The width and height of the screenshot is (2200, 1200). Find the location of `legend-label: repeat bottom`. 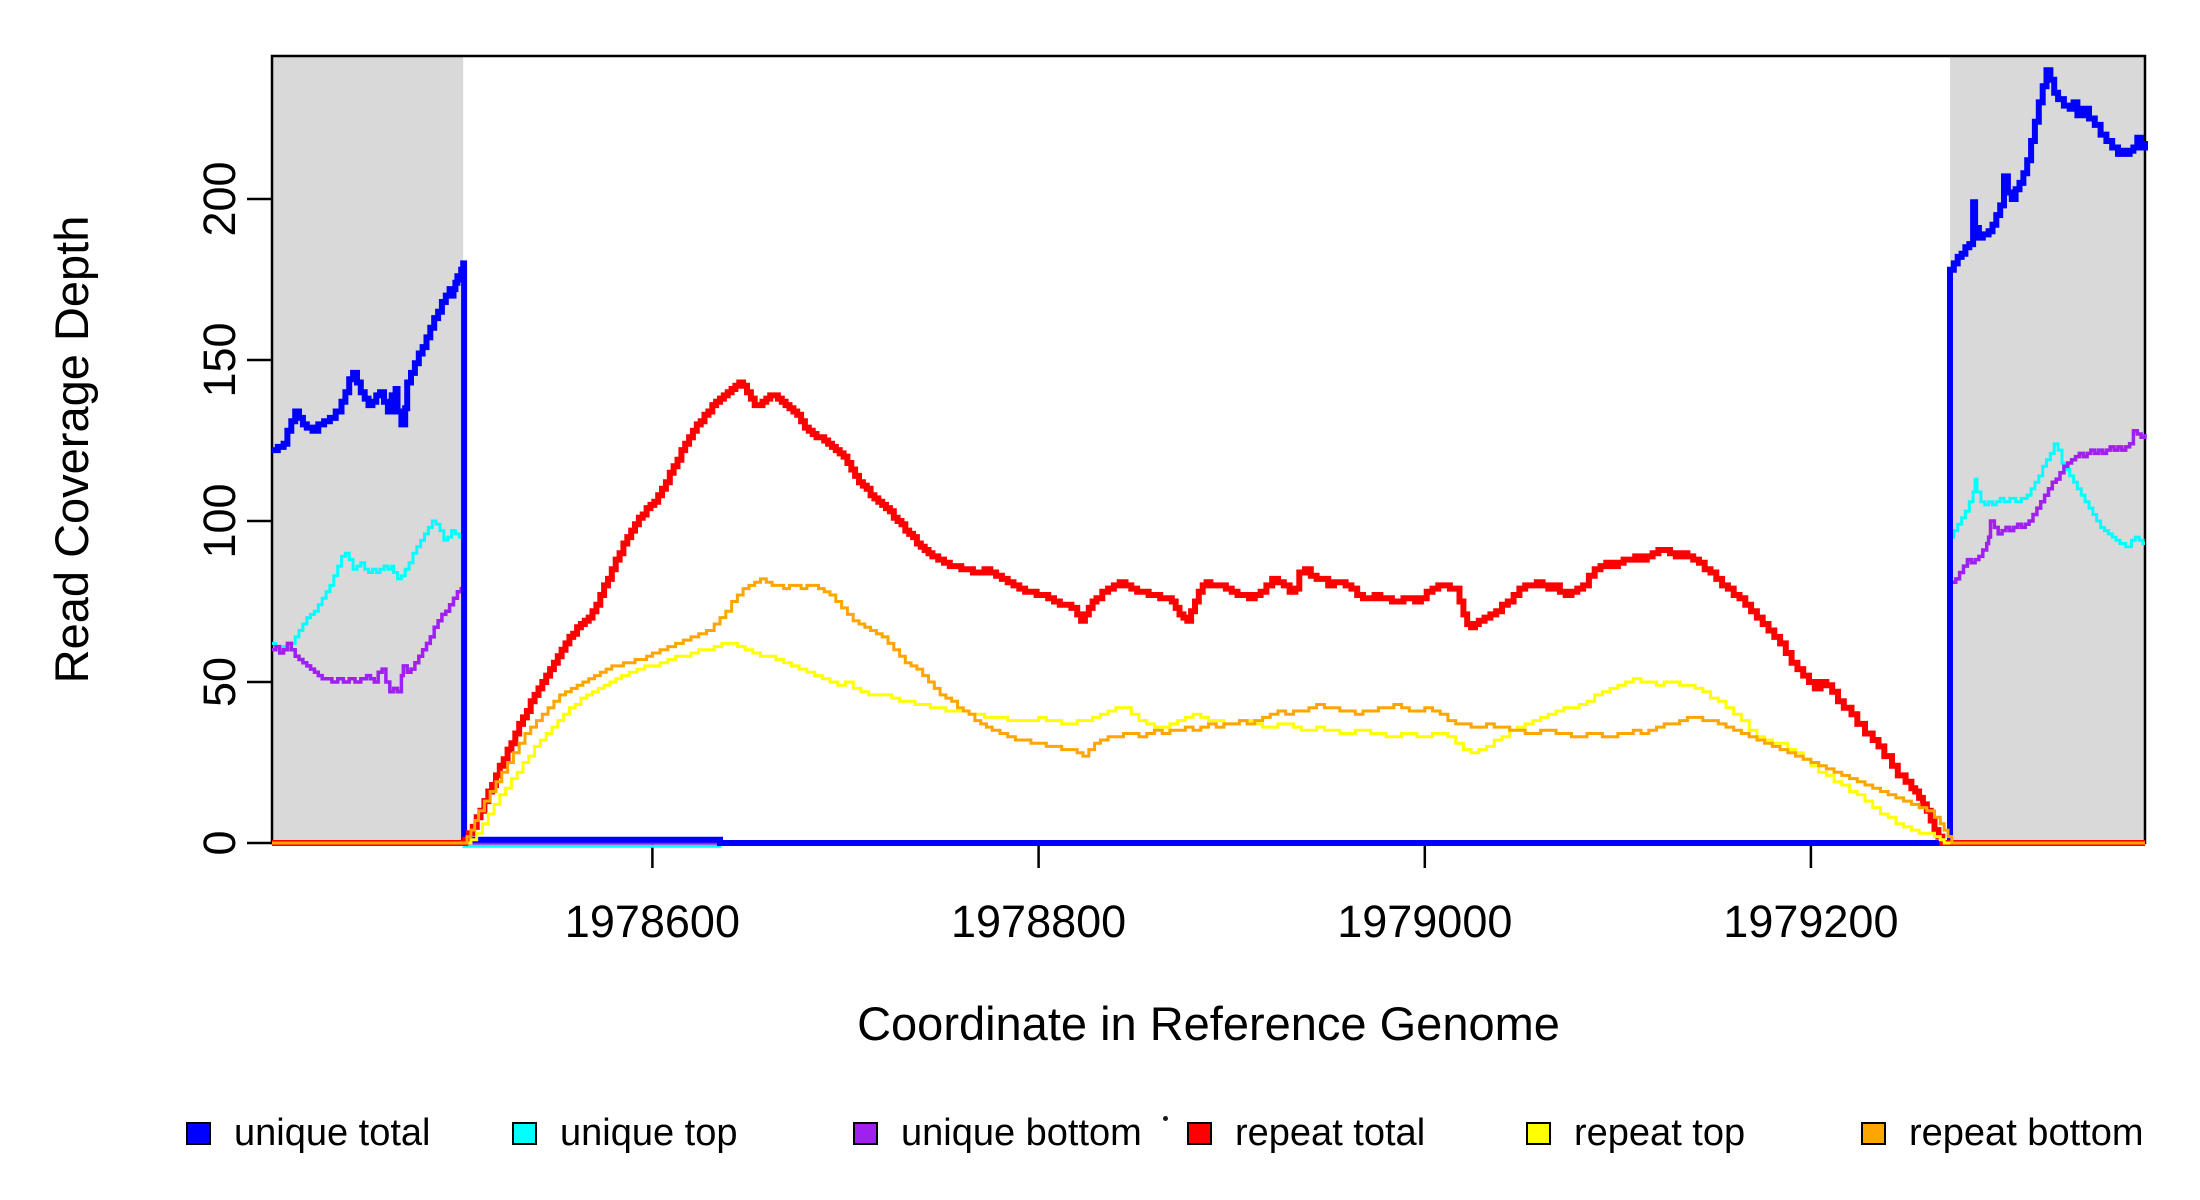

legend-label: repeat bottom is located at coordinates (2026, 1133).